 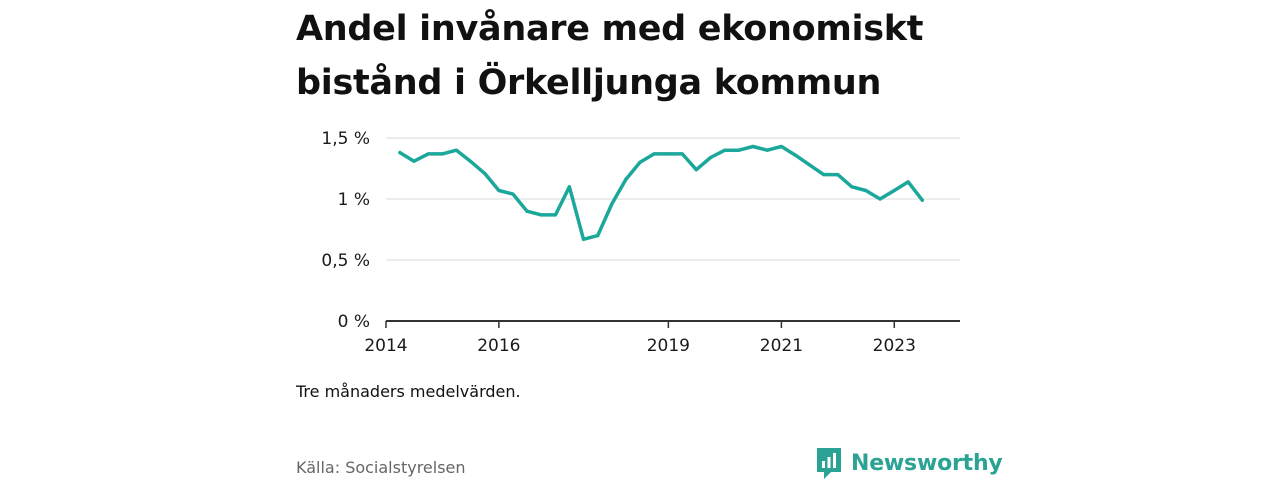 I want to click on y-tick-label: 0 %, so click(x=354, y=322).